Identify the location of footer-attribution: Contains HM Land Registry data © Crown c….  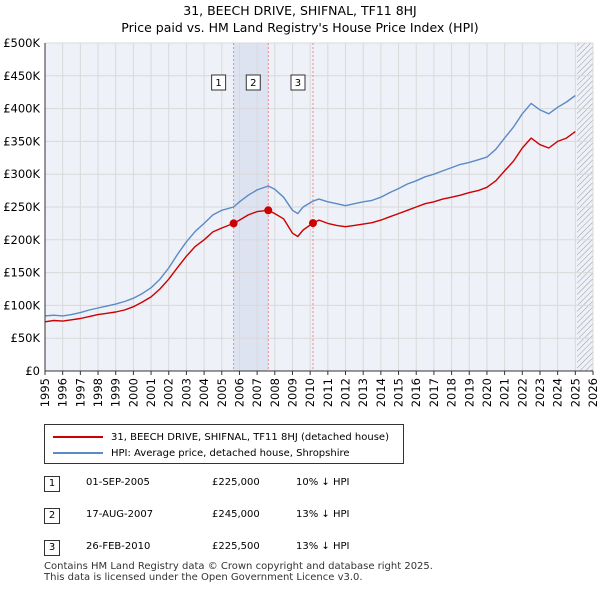
(238, 572).